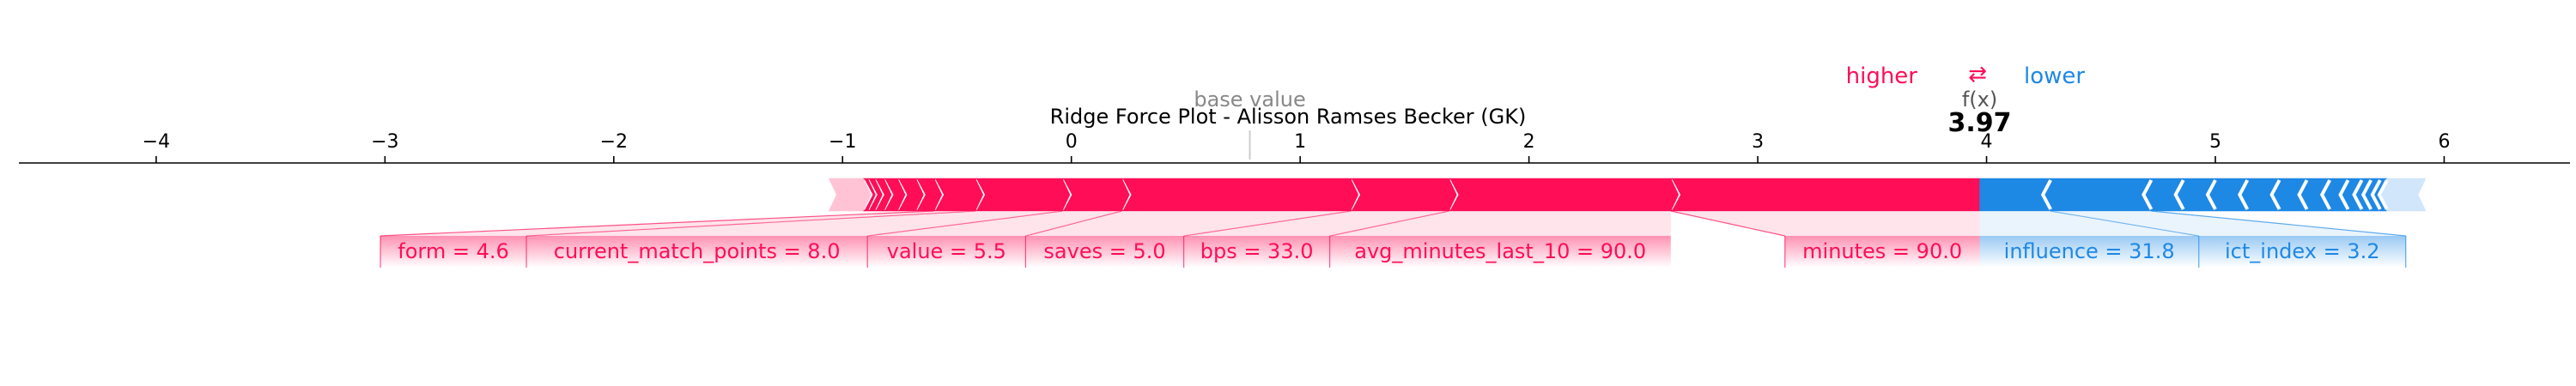 This screenshot has height=386, width=2576. I want to click on feature-label: saves = 5.0, so click(1104, 251).